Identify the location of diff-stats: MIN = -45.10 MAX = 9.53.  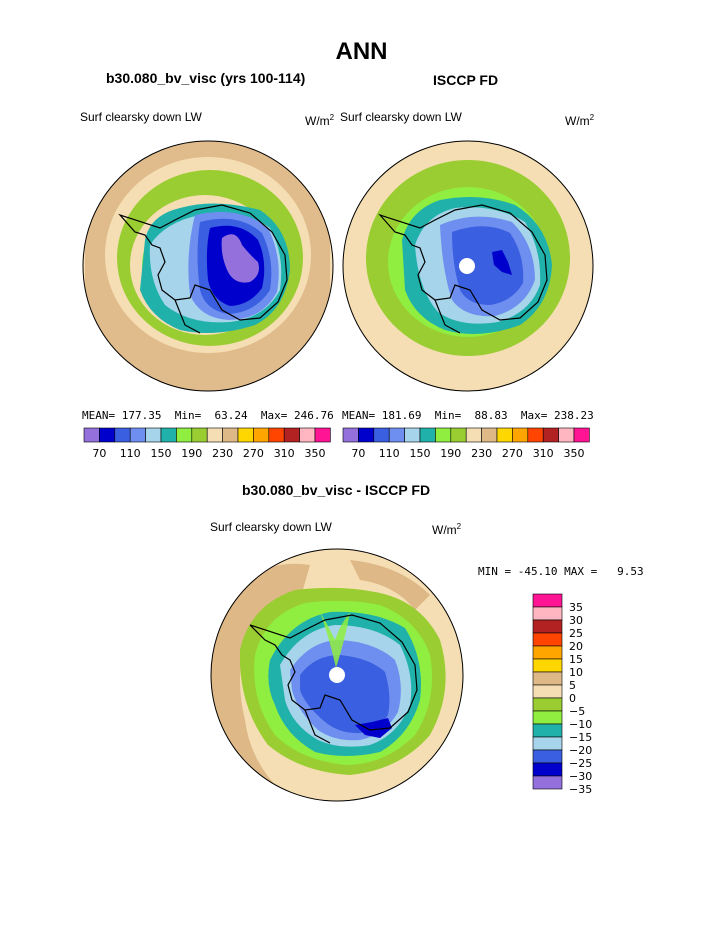
(561, 571).